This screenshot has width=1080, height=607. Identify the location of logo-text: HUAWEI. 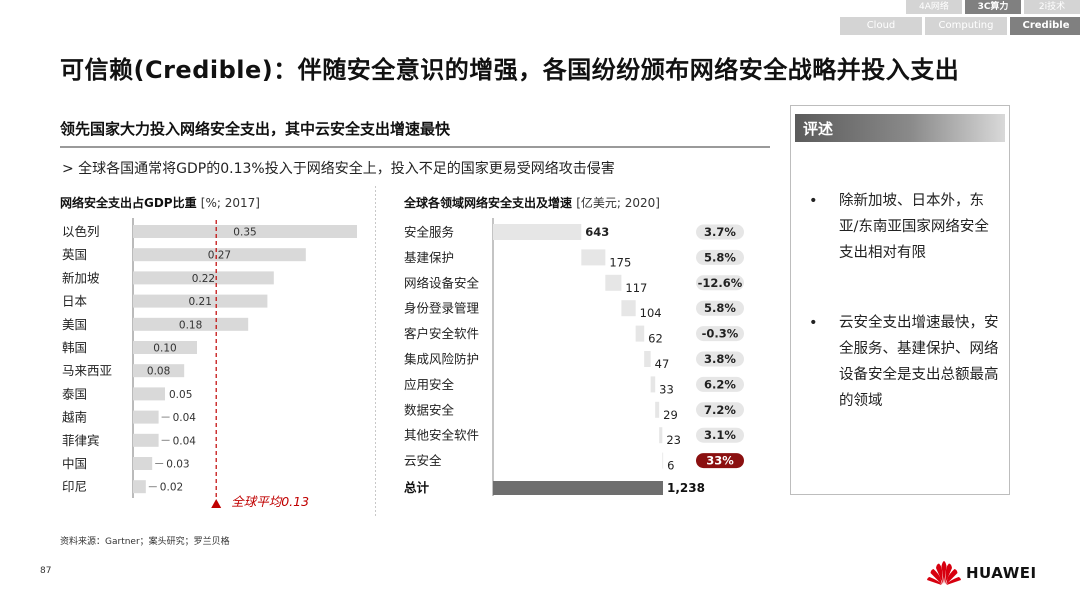
(1001, 573).